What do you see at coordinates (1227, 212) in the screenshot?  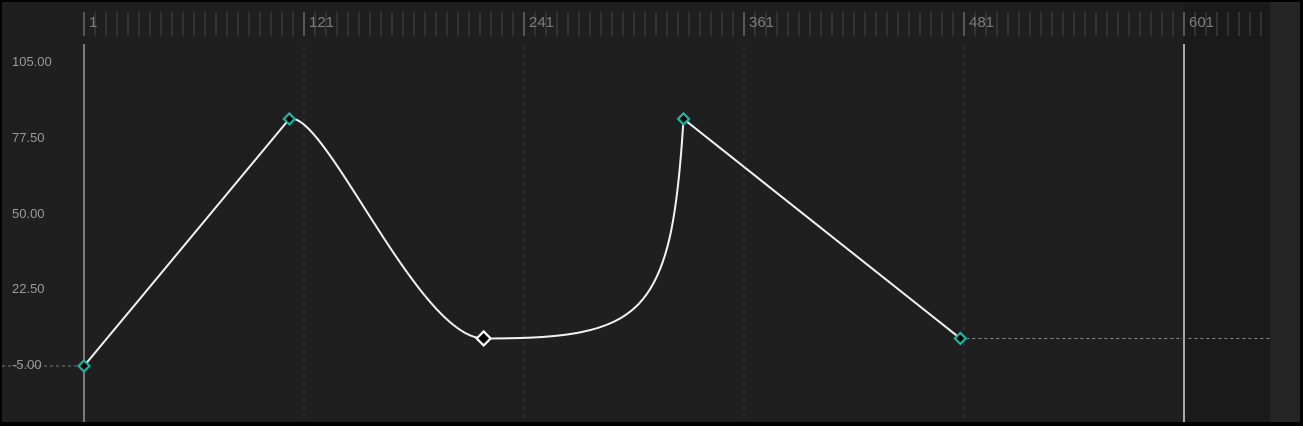 I see `out-of-range-region` at bounding box center [1227, 212].